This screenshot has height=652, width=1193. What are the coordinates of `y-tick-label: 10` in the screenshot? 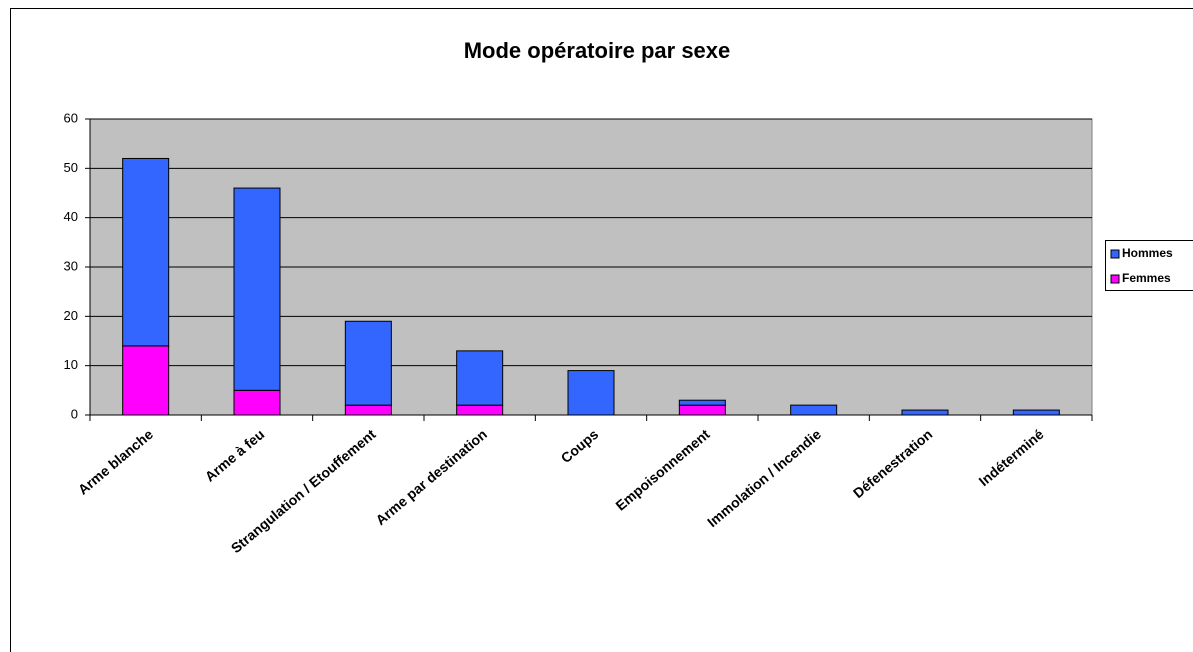 It's located at (71, 364).